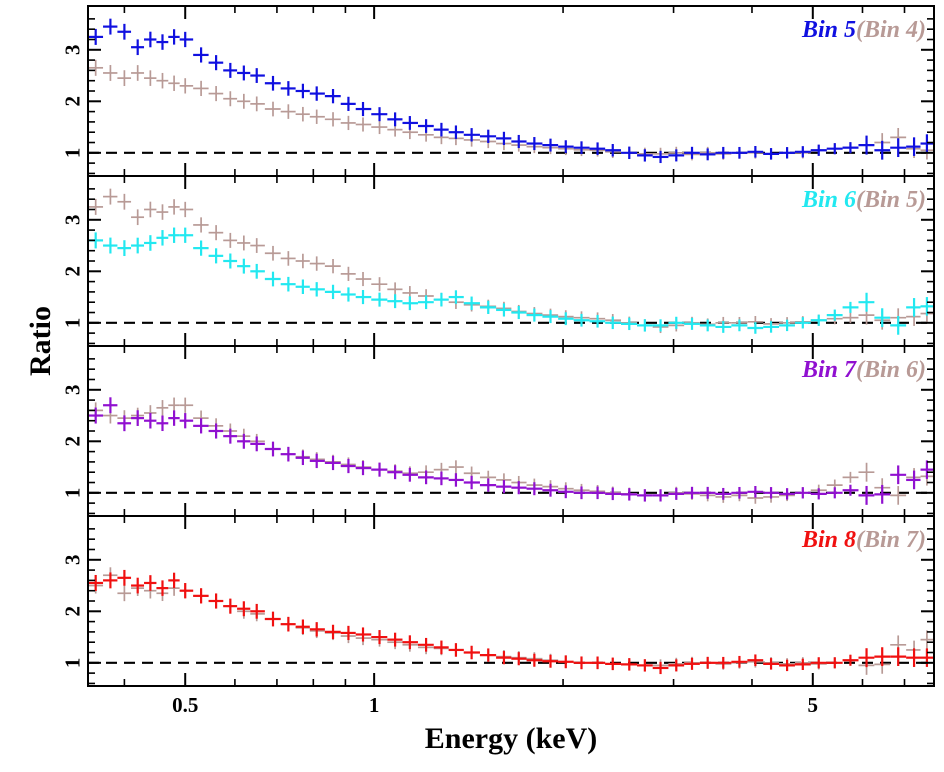  Describe the element at coordinates (185, 705) in the screenshot. I see `x-tick-label: 0.5` at that location.